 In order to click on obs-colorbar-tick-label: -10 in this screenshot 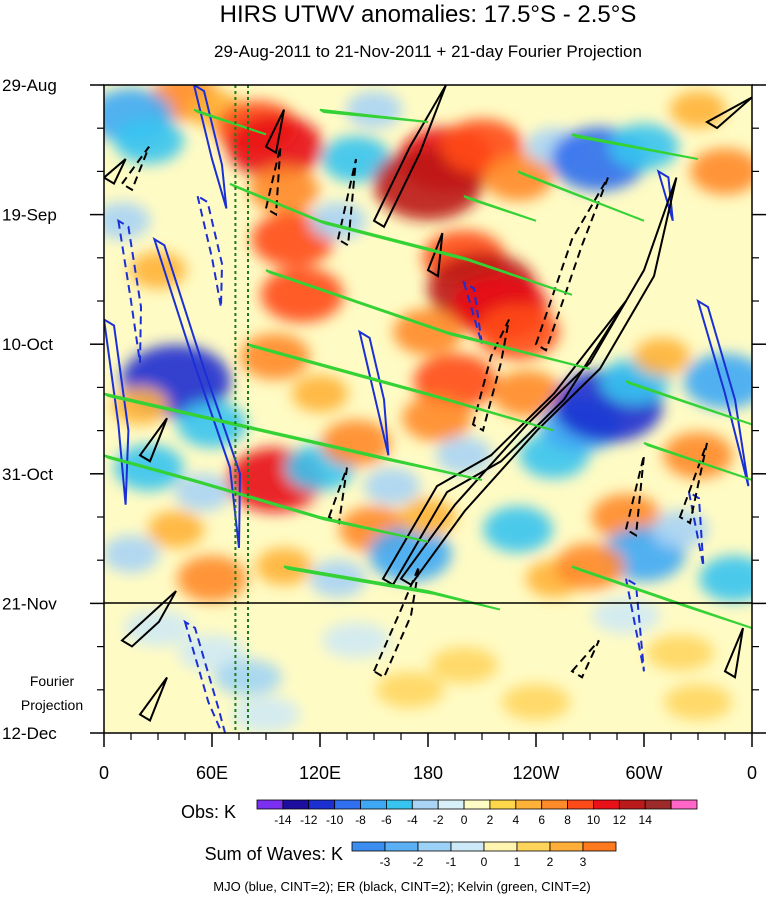, I will do `click(335, 820)`.